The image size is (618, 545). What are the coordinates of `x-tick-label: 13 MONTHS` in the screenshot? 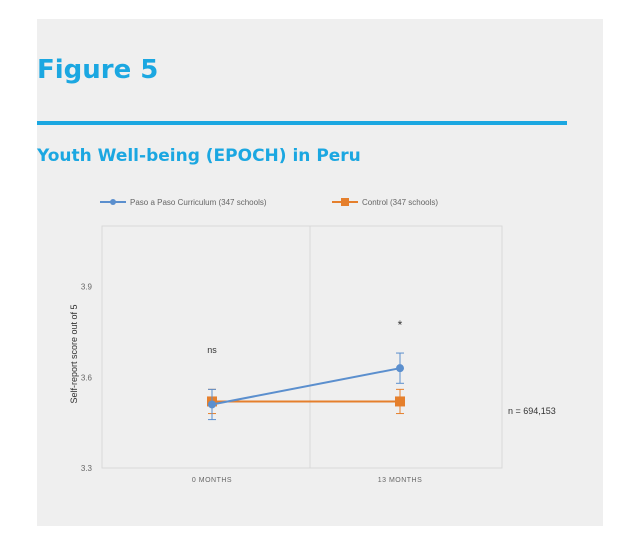 It's located at (400, 480).